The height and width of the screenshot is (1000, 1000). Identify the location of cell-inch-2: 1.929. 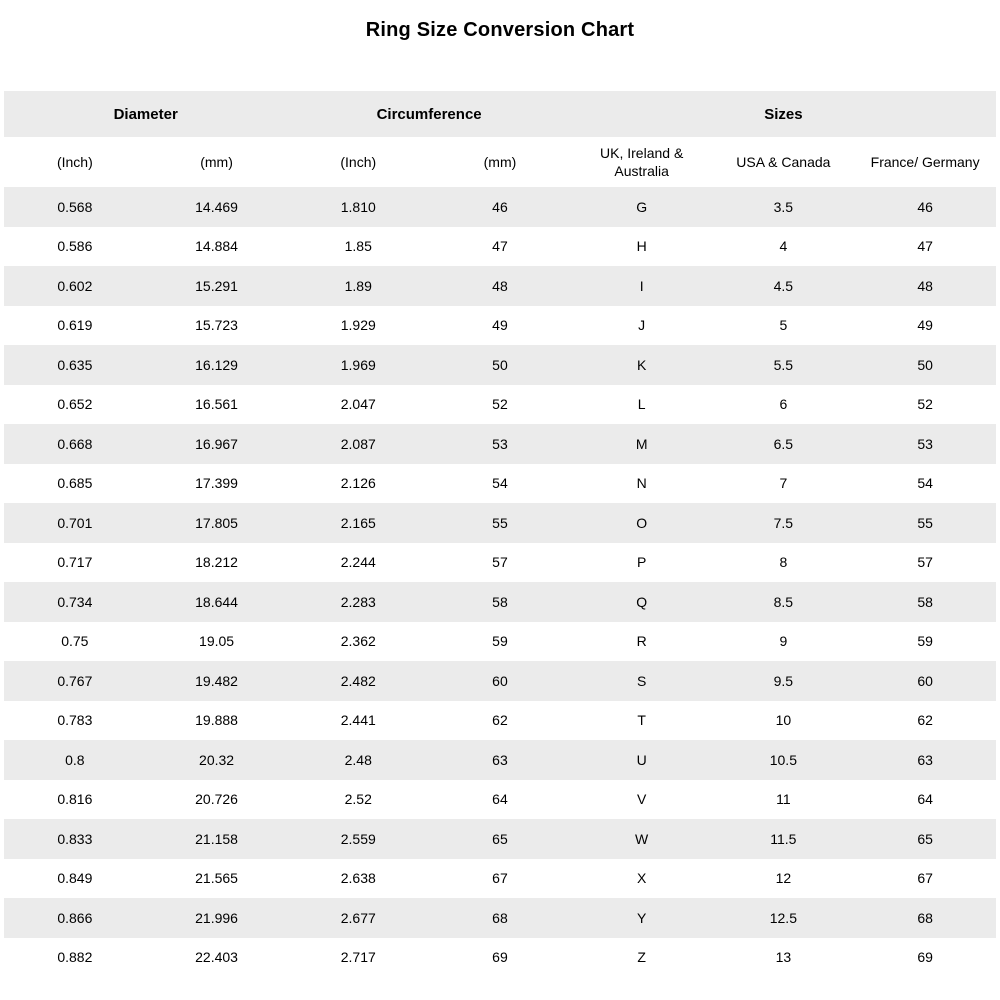
(358, 325).